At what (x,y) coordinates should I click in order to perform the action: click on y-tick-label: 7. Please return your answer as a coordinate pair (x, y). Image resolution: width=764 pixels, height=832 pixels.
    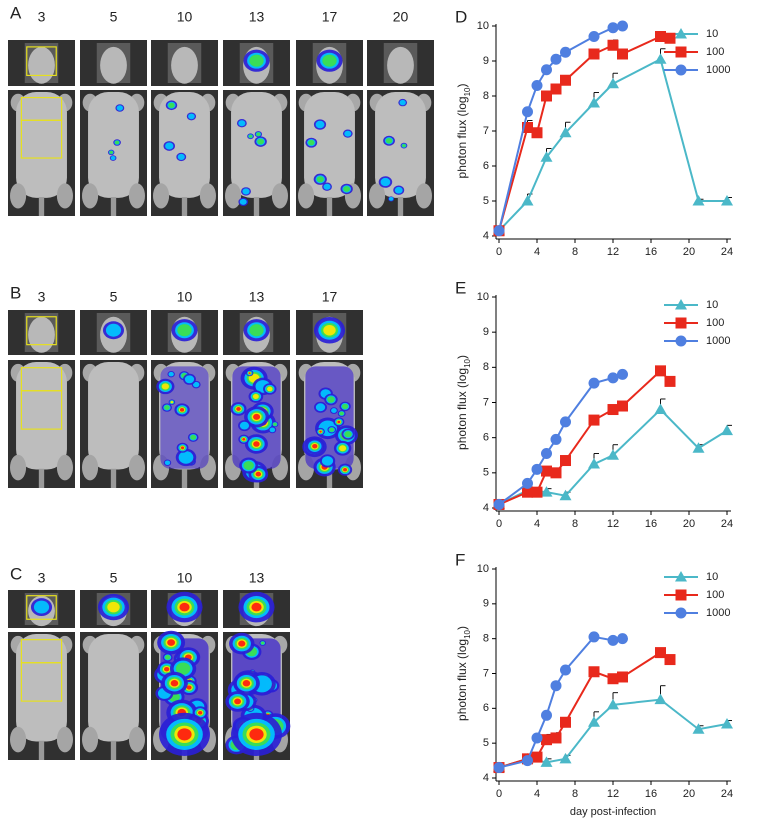
    Looking at the image, I should click on (486, 402).